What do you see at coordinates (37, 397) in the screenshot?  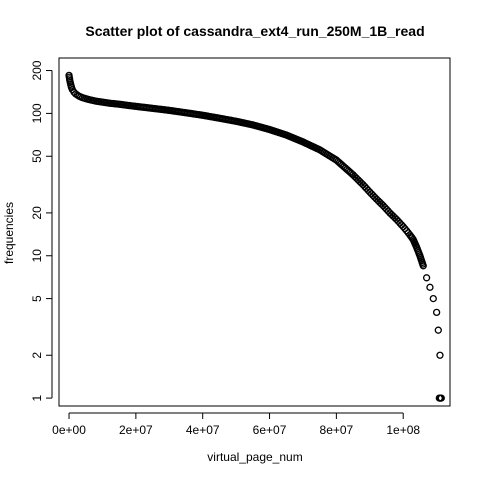 I see `y-tick-label: 1` at bounding box center [37, 397].